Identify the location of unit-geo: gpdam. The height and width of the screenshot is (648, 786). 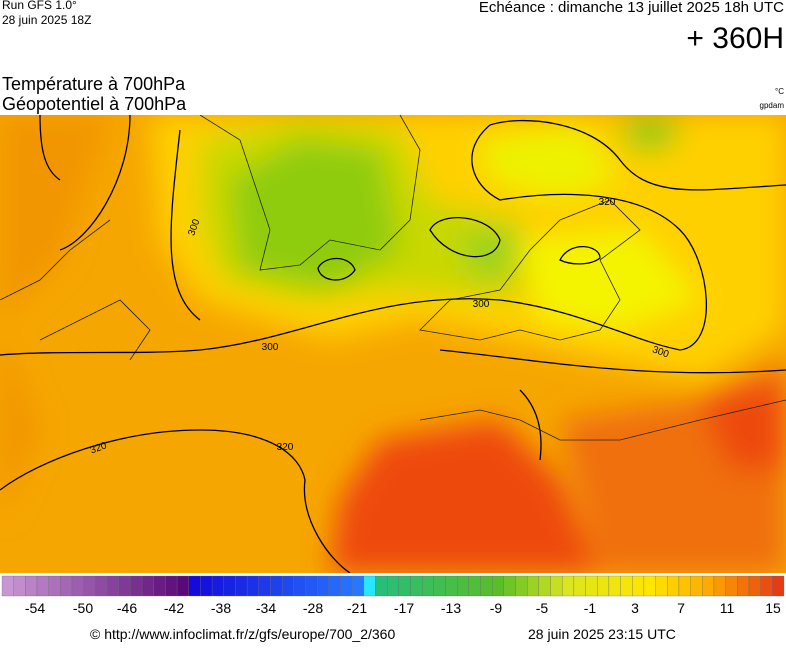
(772, 105).